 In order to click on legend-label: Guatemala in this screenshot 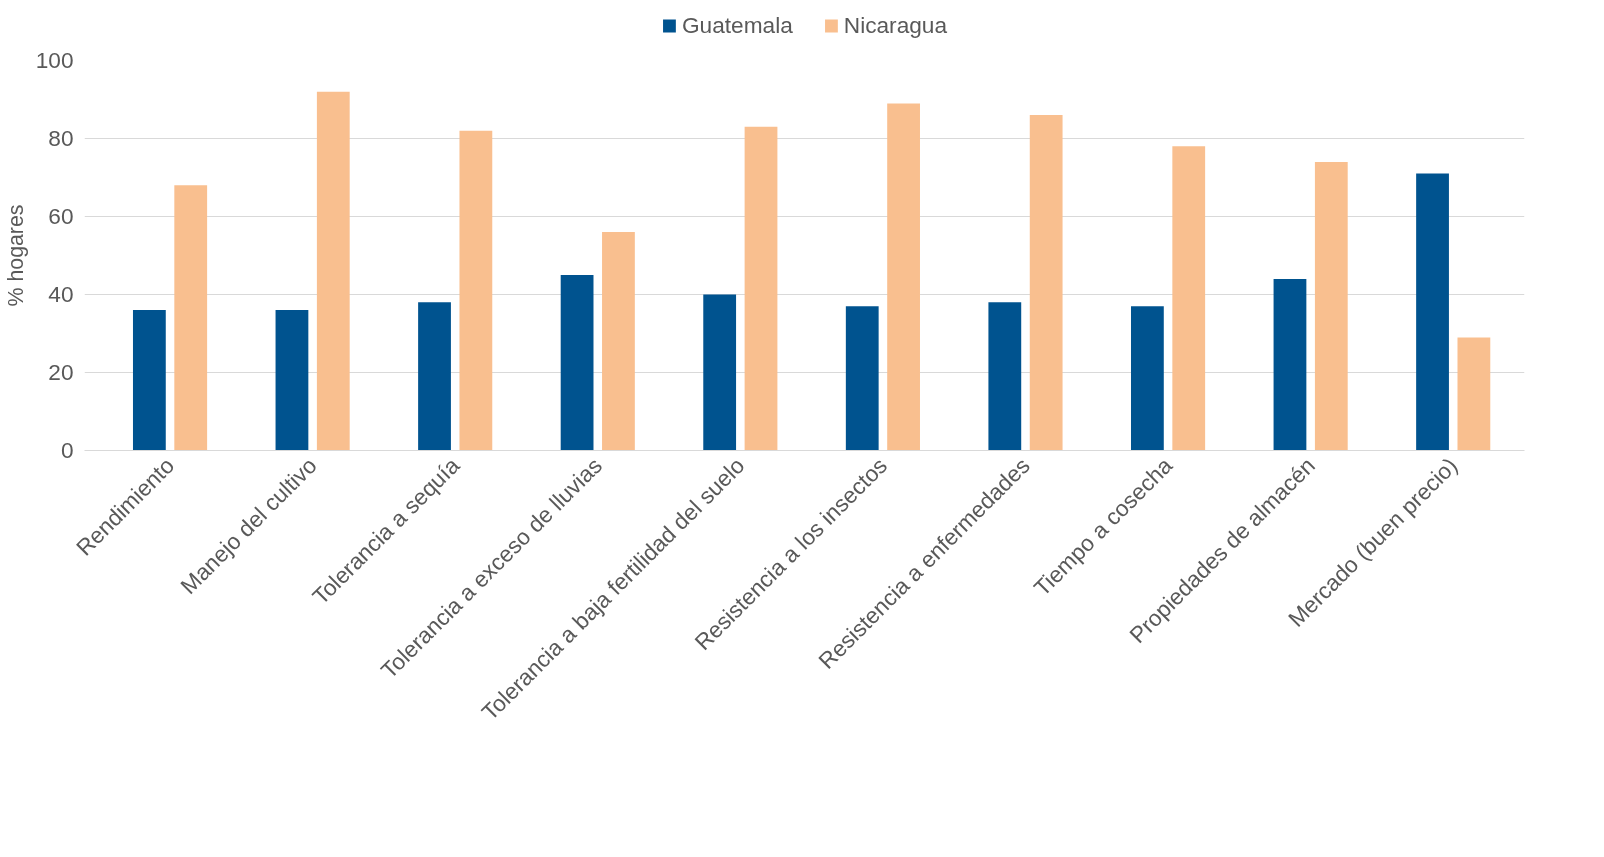, I will do `click(737, 25)`.